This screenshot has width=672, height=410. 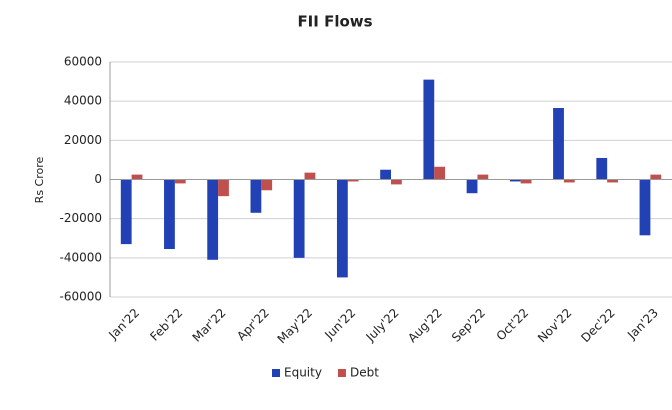 I want to click on y-axis-label: Rs Crore, so click(x=39, y=179).